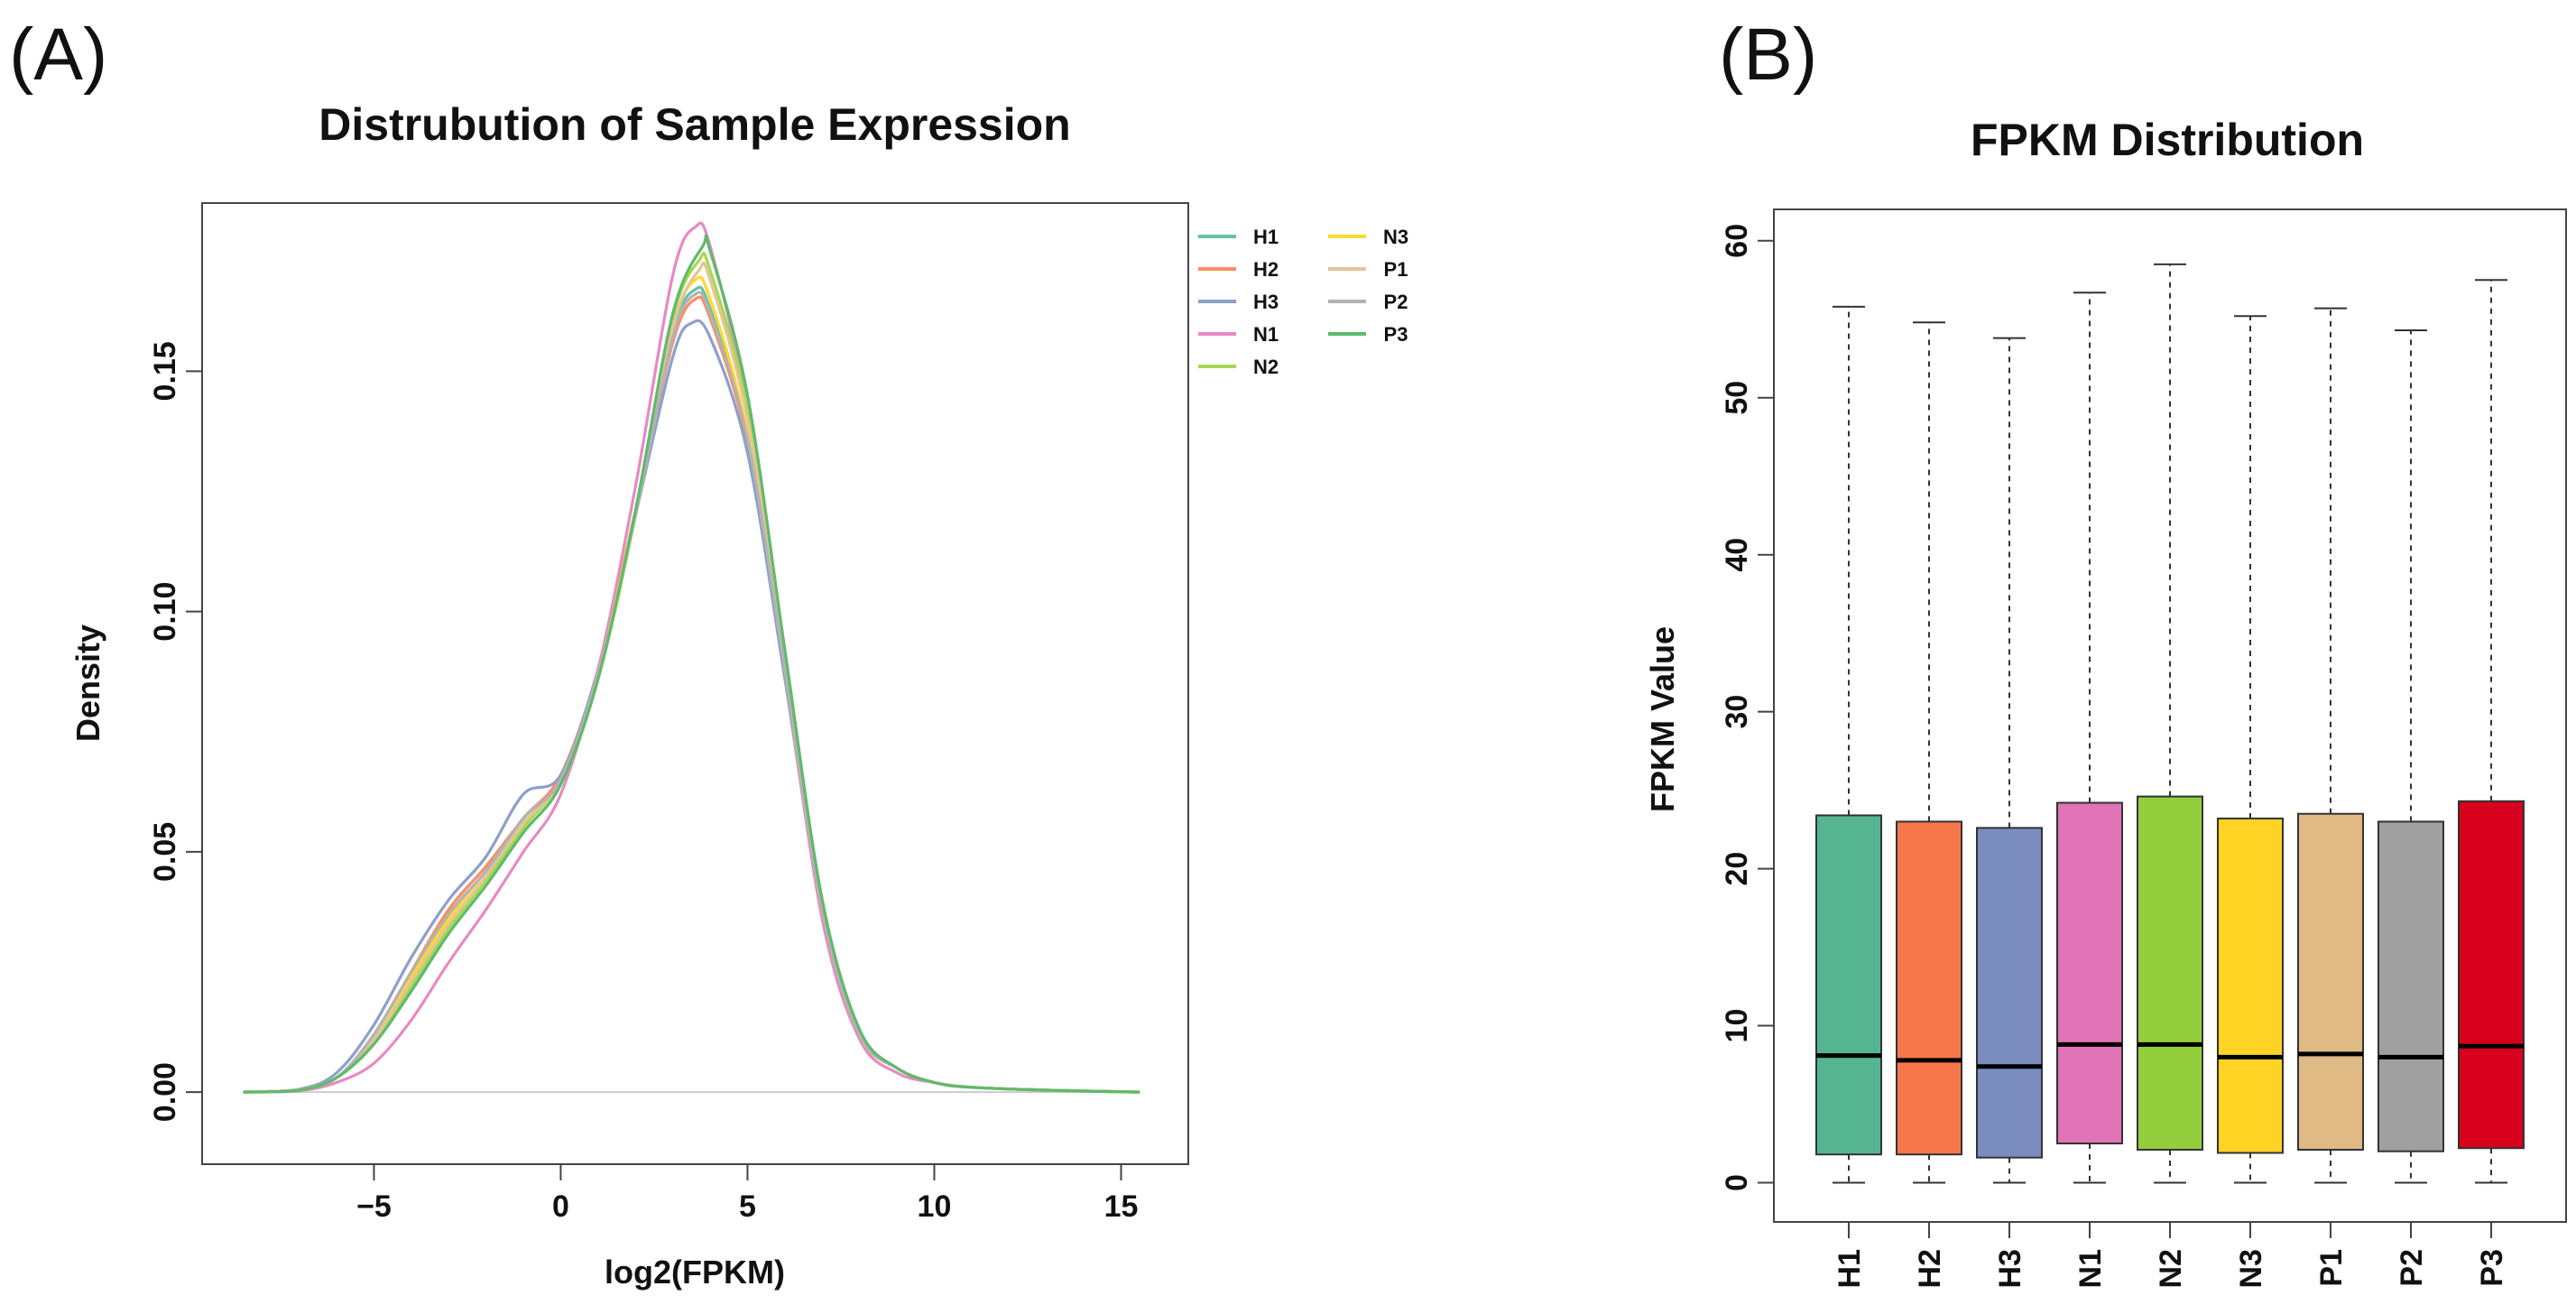 The height and width of the screenshot is (1314, 2576). Describe the element at coordinates (1121, 1206) in the screenshot. I see `x-tick-label: 15` at that location.